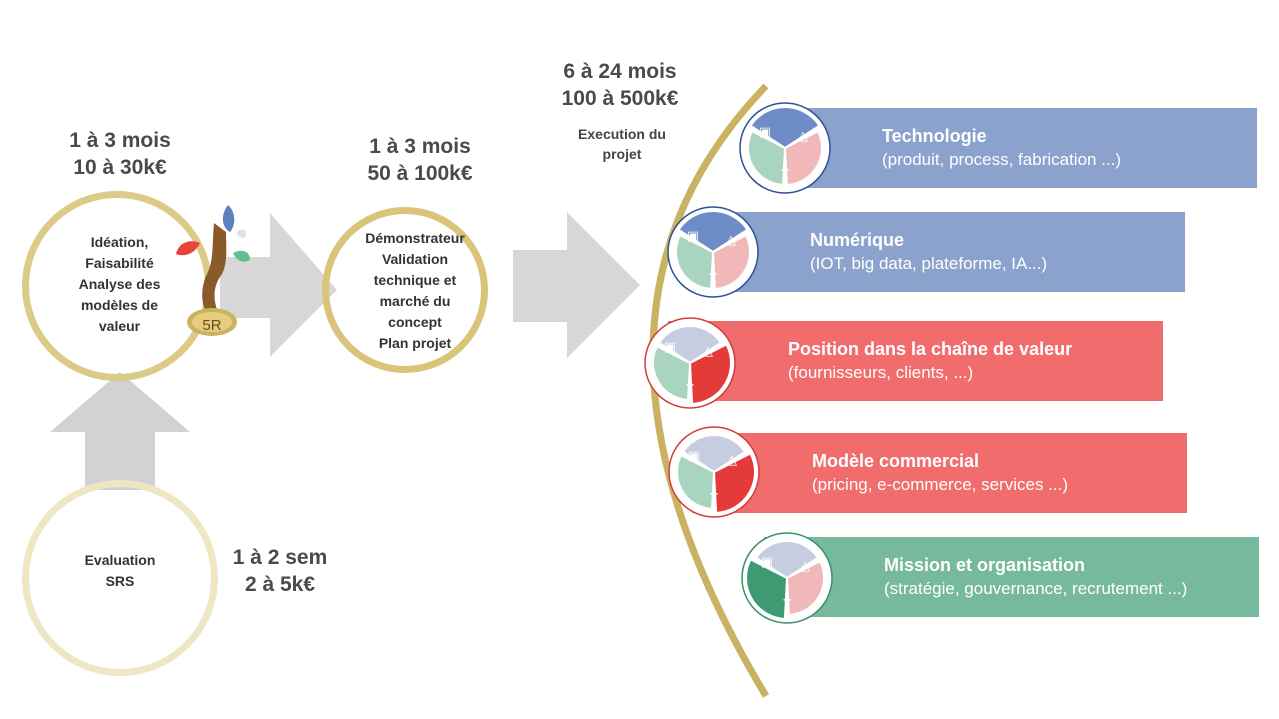 The image size is (1279, 719). Describe the element at coordinates (120, 431) in the screenshot. I see `up-arrow` at that location.